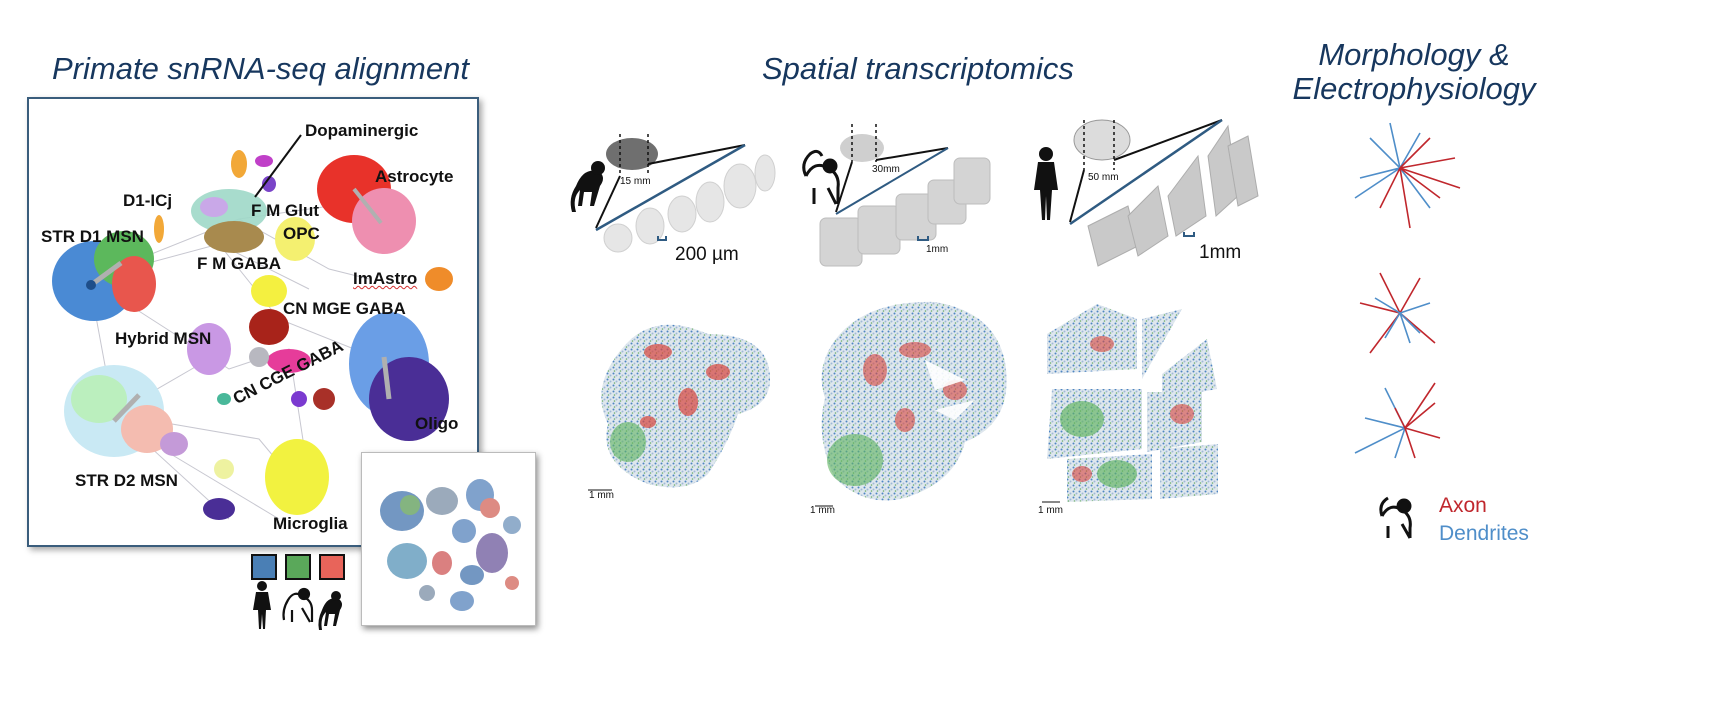 This screenshot has height=718, width=1710. What do you see at coordinates (673, 193) in the screenshot?
I see `marmoset-section-stack` at bounding box center [673, 193].